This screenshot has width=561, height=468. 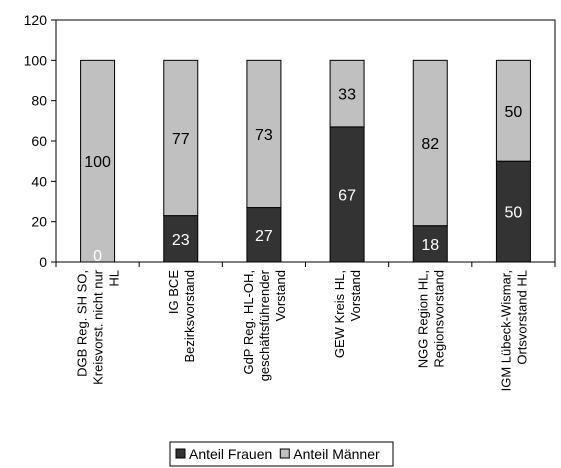 What do you see at coordinates (248, 322) in the screenshot?
I see `x-category-label-line: GdP Reg. HL-OH,` at bounding box center [248, 322].